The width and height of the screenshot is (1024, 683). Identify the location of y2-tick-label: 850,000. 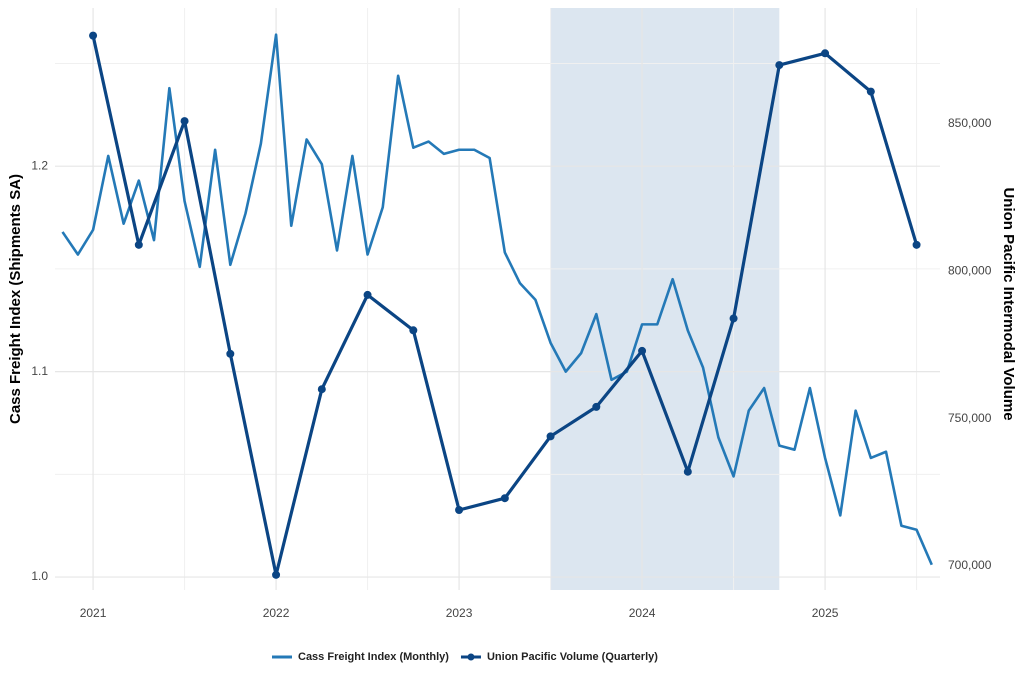
(970, 123).